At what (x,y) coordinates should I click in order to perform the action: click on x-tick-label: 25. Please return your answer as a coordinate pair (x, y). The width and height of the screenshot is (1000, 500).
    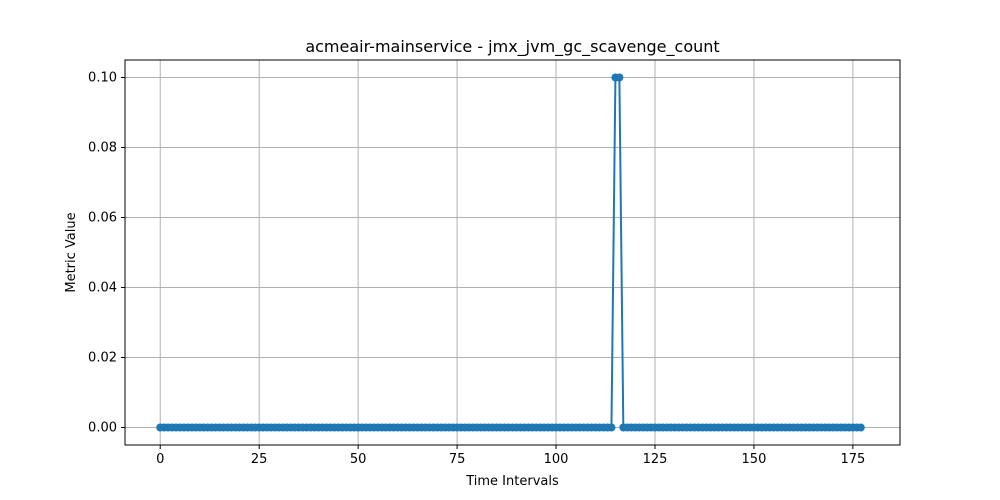
    Looking at the image, I should click on (259, 459).